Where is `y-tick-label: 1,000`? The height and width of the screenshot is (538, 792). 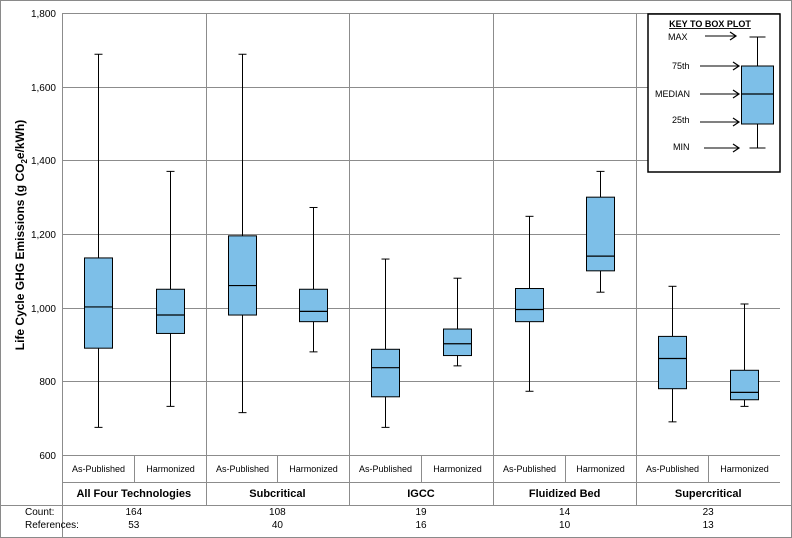 y-tick-label: 1,000 is located at coordinates (43, 309).